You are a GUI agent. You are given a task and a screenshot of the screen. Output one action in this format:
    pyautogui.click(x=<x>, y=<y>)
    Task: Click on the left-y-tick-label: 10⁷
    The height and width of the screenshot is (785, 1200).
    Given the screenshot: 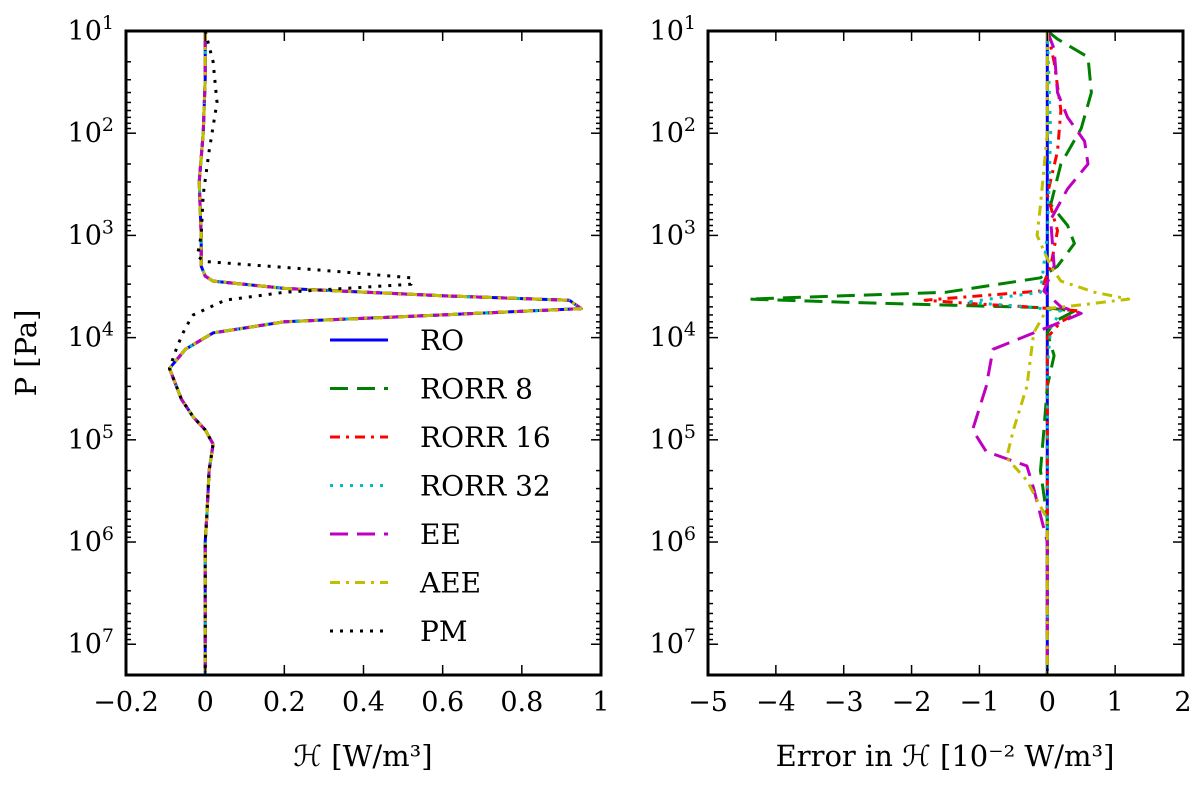 What is the action you would take?
    pyautogui.click(x=91, y=642)
    